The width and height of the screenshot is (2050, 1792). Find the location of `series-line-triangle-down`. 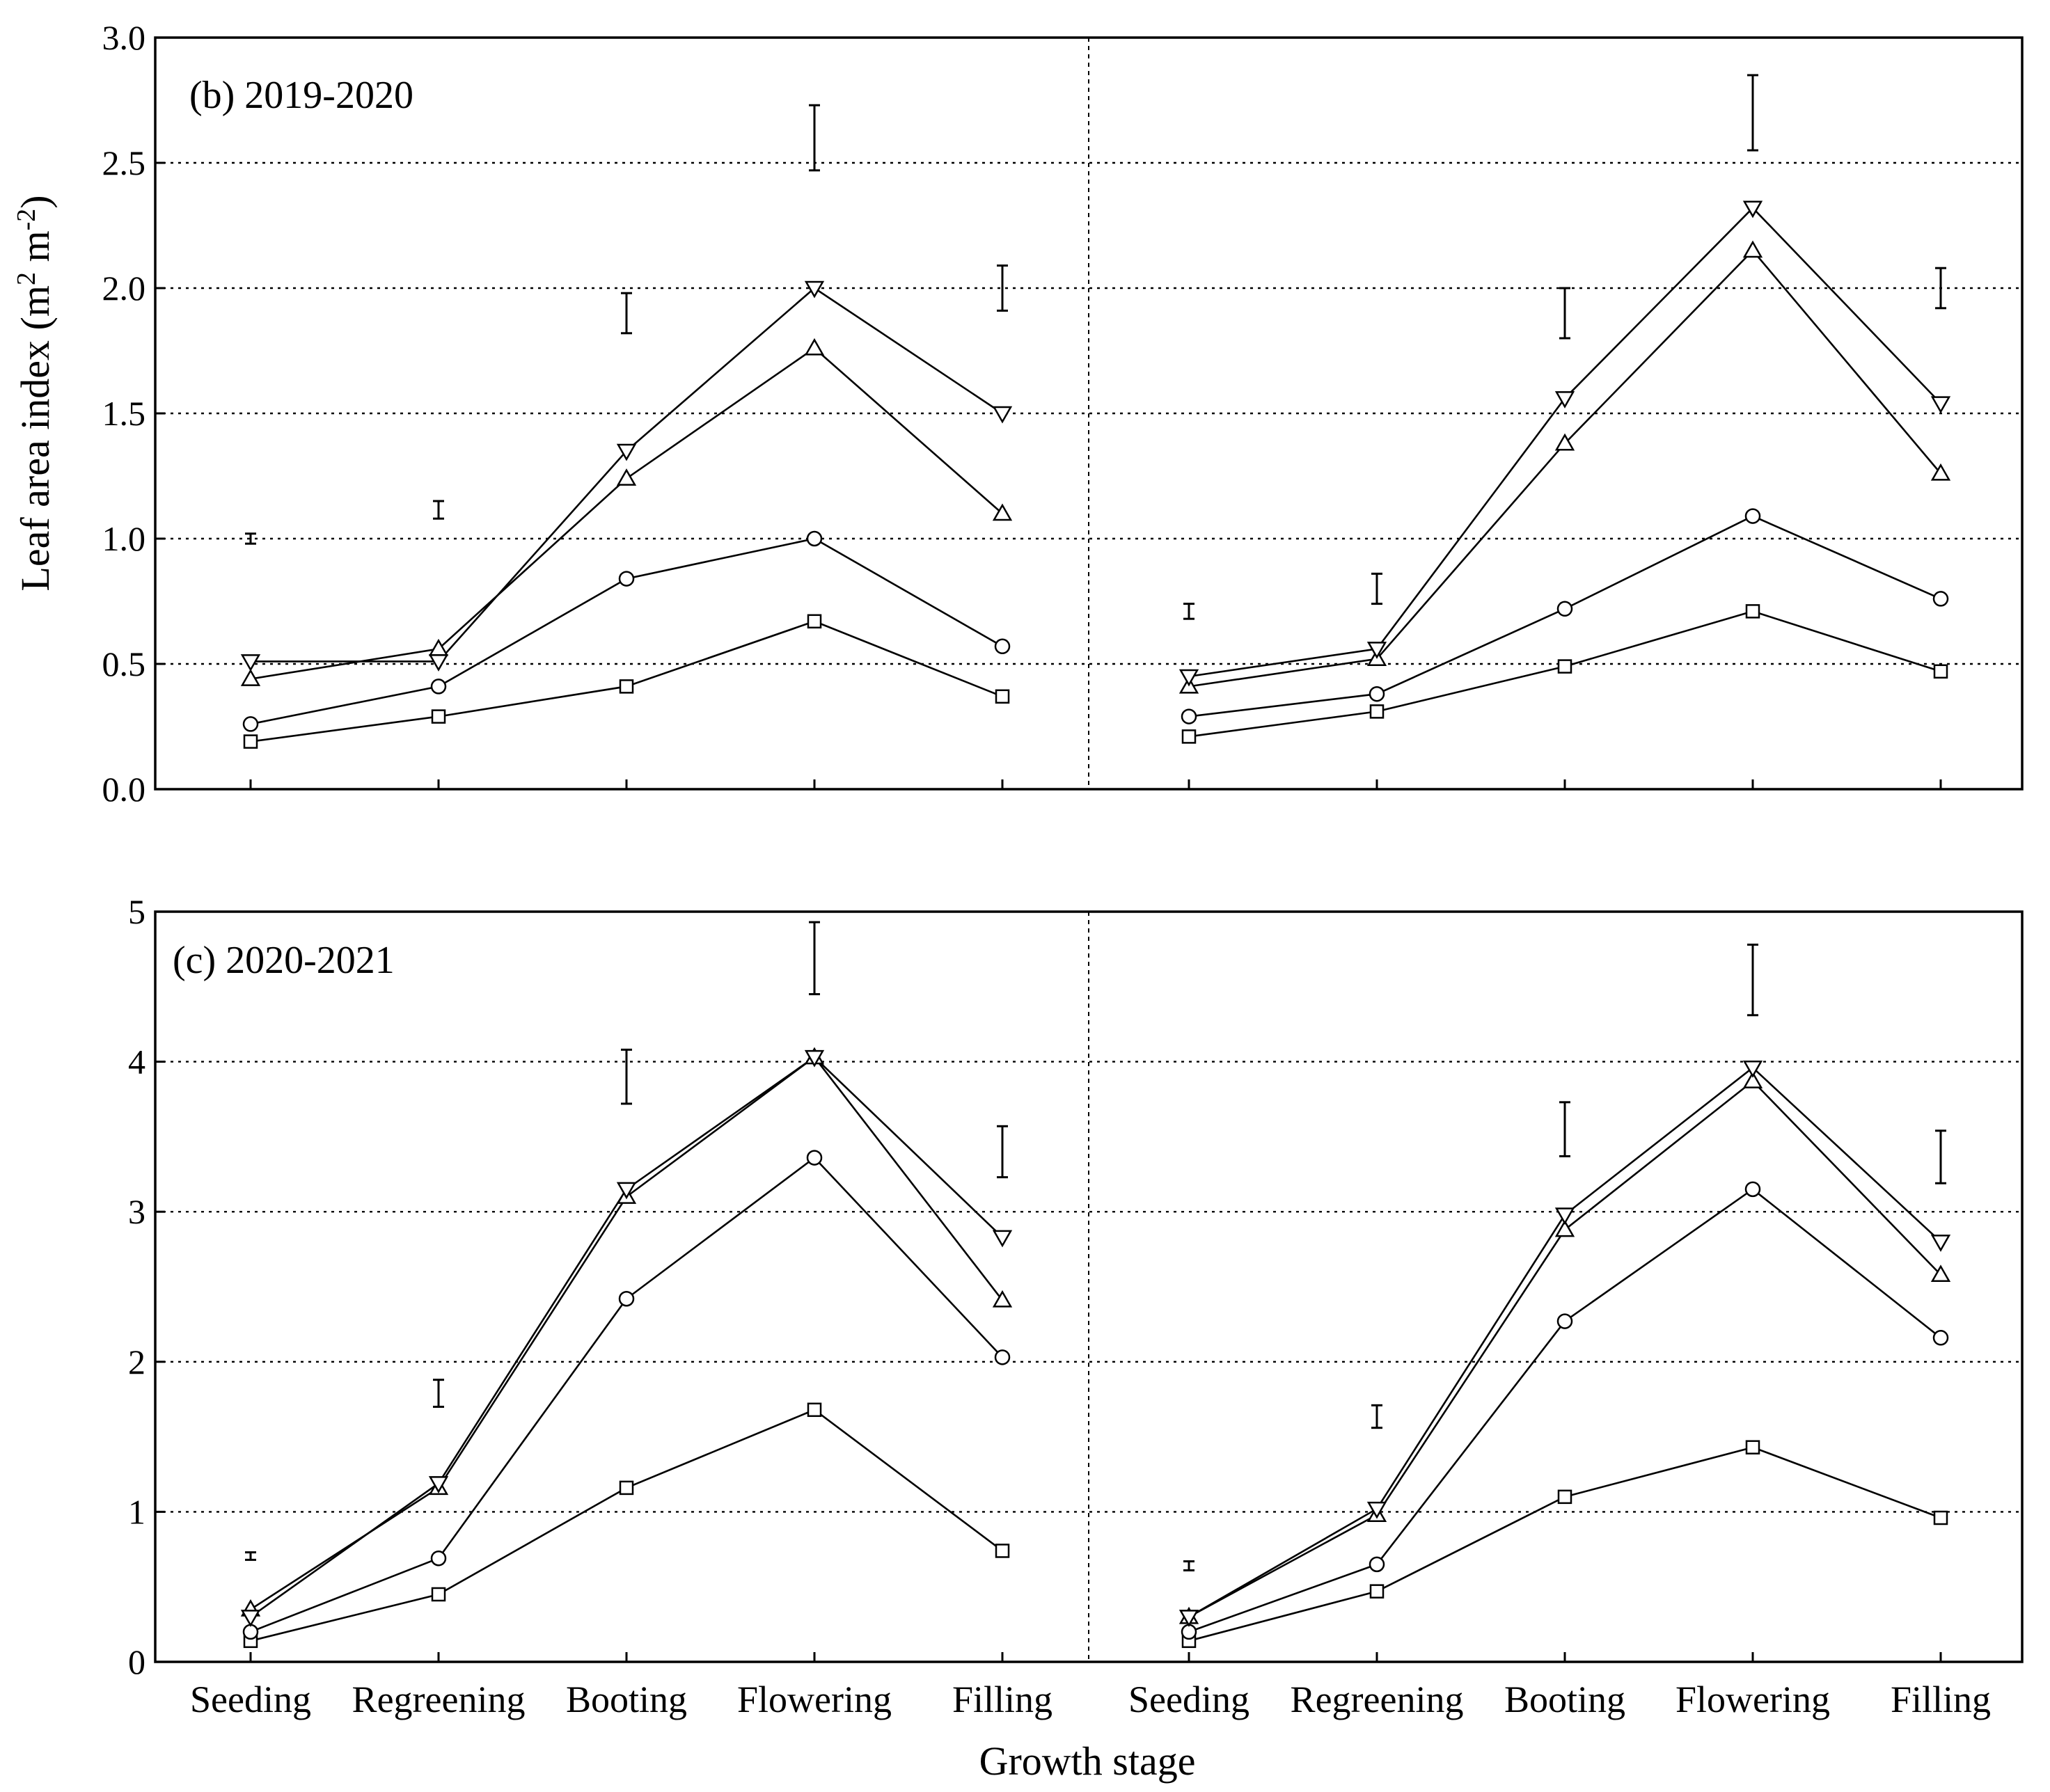

series-line-triangle-down is located at coordinates (626, 1337).